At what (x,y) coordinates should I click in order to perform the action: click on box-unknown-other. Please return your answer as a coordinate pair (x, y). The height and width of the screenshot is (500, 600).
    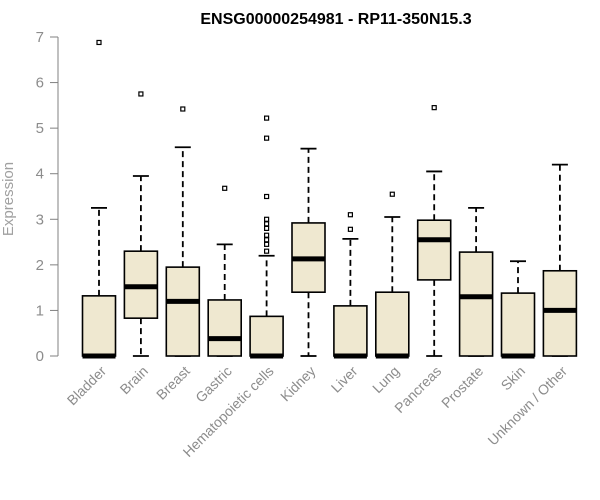
    Looking at the image, I should click on (560, 260).